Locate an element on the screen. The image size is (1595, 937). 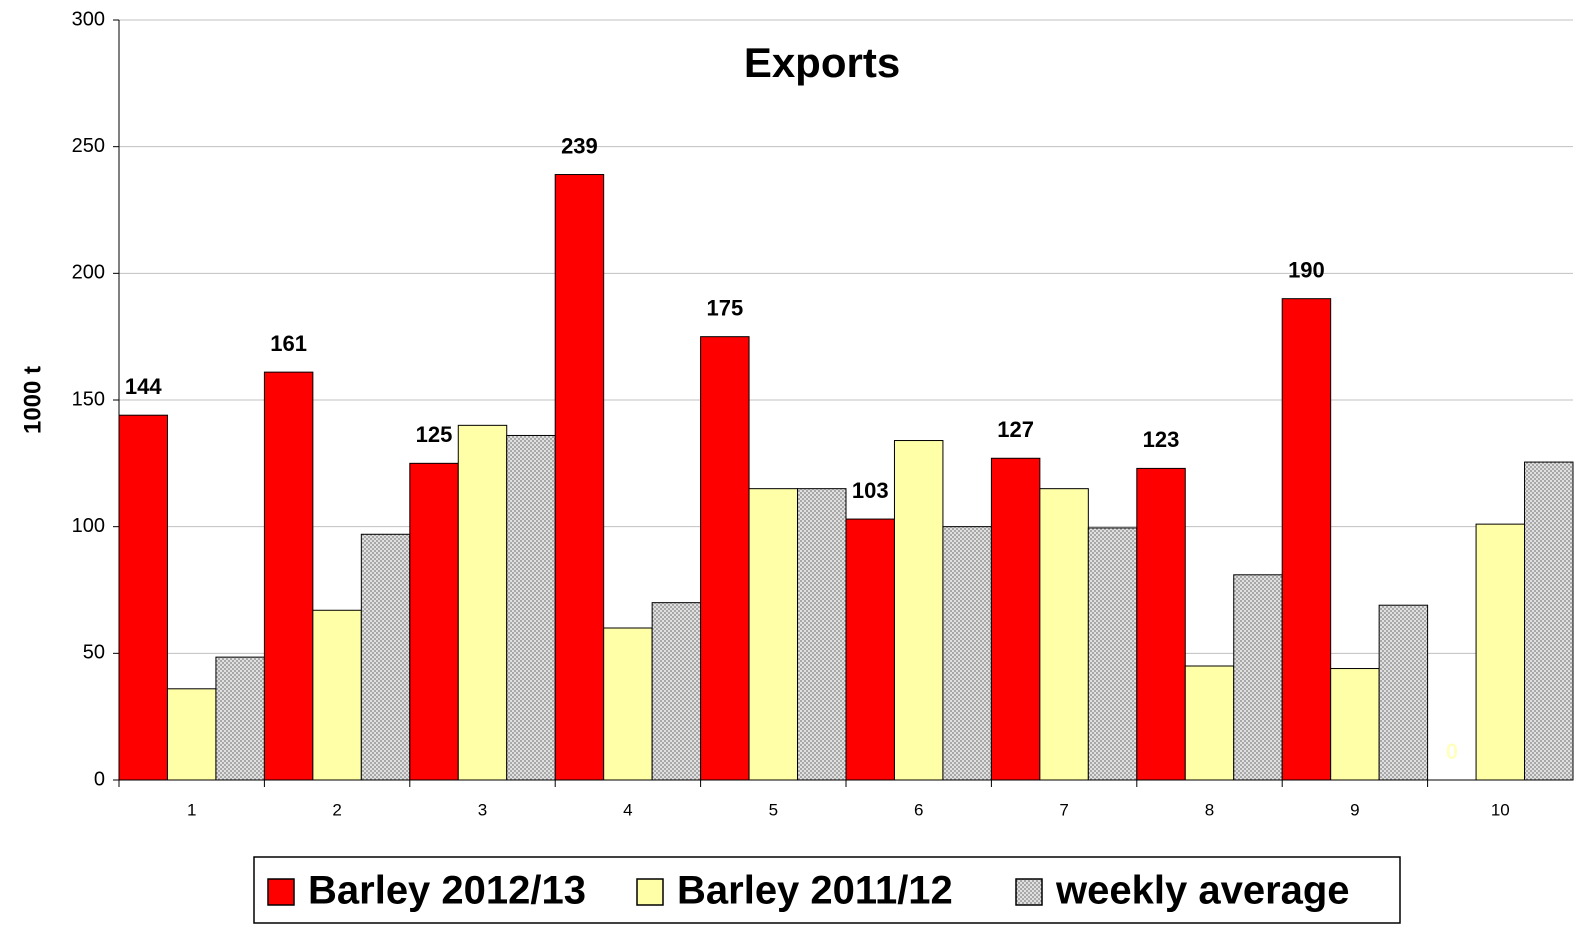
x-tick-label: 4 is located at coordinates (627, 809).